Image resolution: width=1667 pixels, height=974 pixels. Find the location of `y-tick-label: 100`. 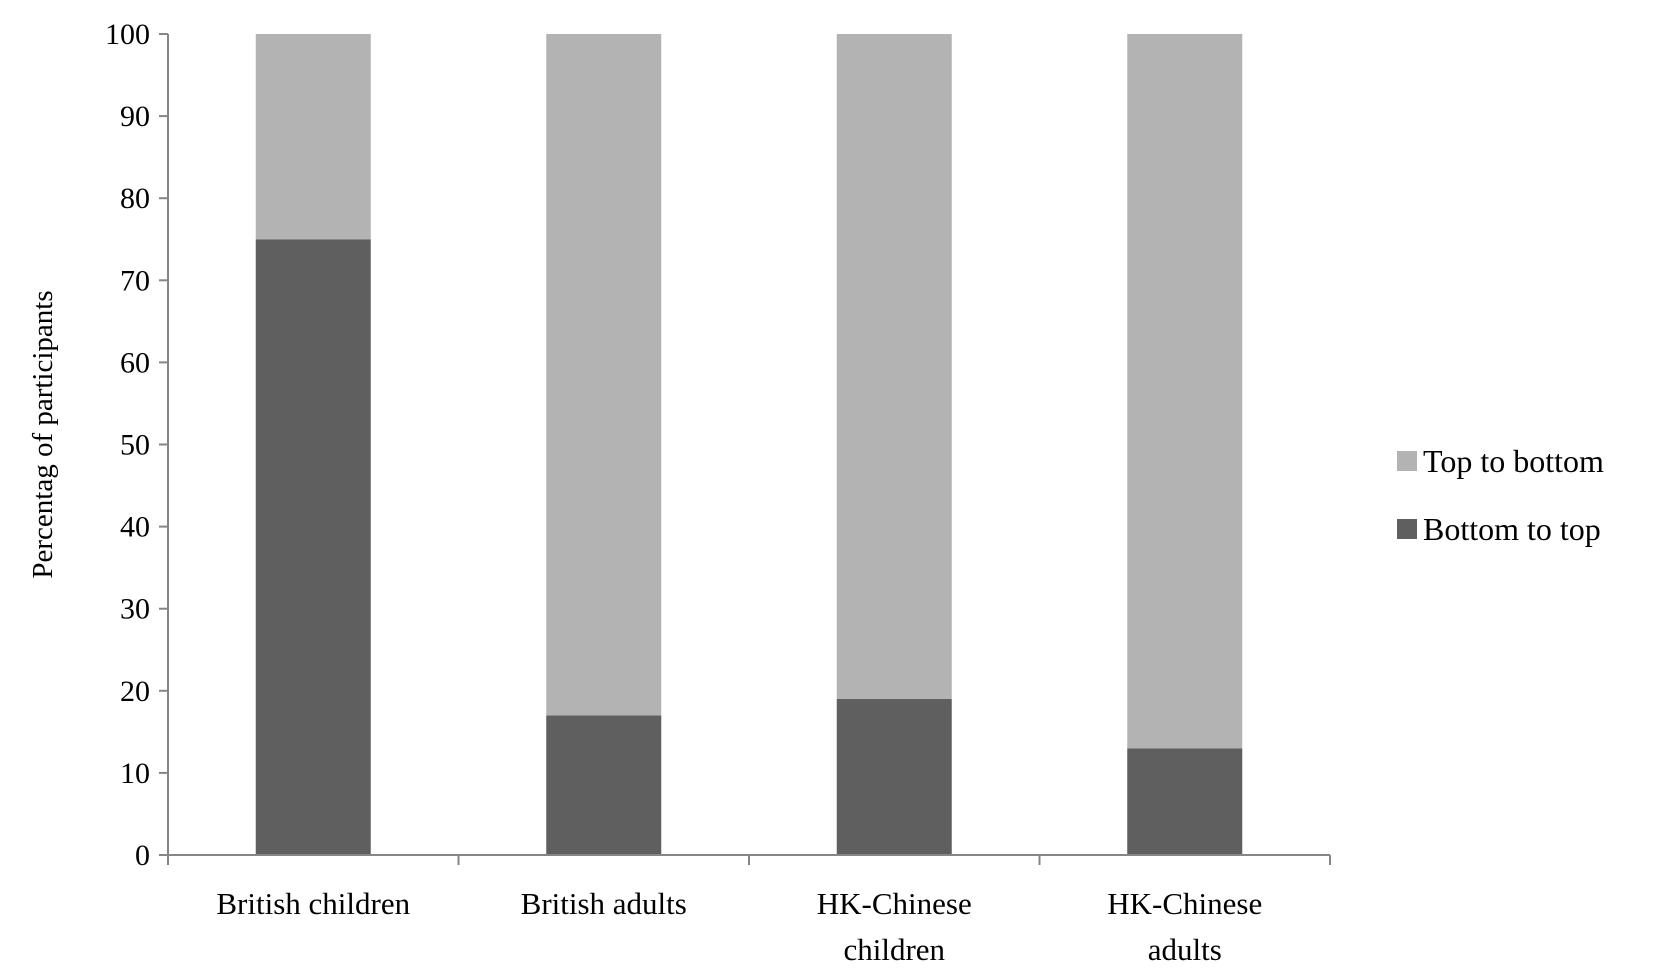

y-tick-label: 100 is located at coordinates (127, 34).